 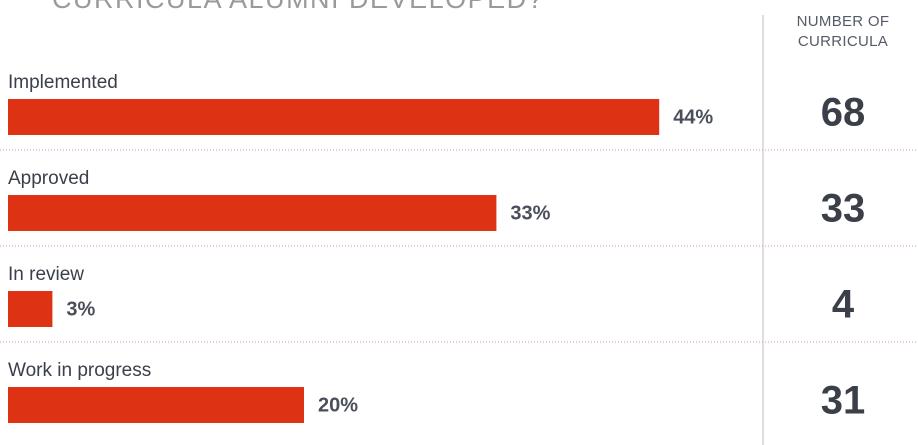 I want to click on chart-title: CURRICULA ALUMNI DEVELOPED?, so click(x=298, y=7).